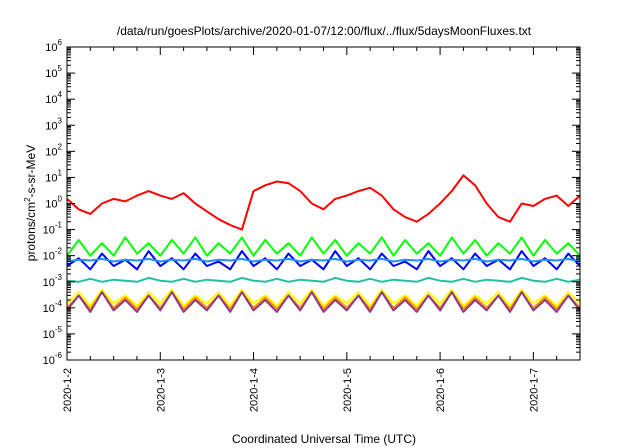 This screenshot has width=640, height=448. What do you see at coordinates (59, 329) in the screenshot?
I see `y-tick-exponent: -5` at bounding box center [59, 329].